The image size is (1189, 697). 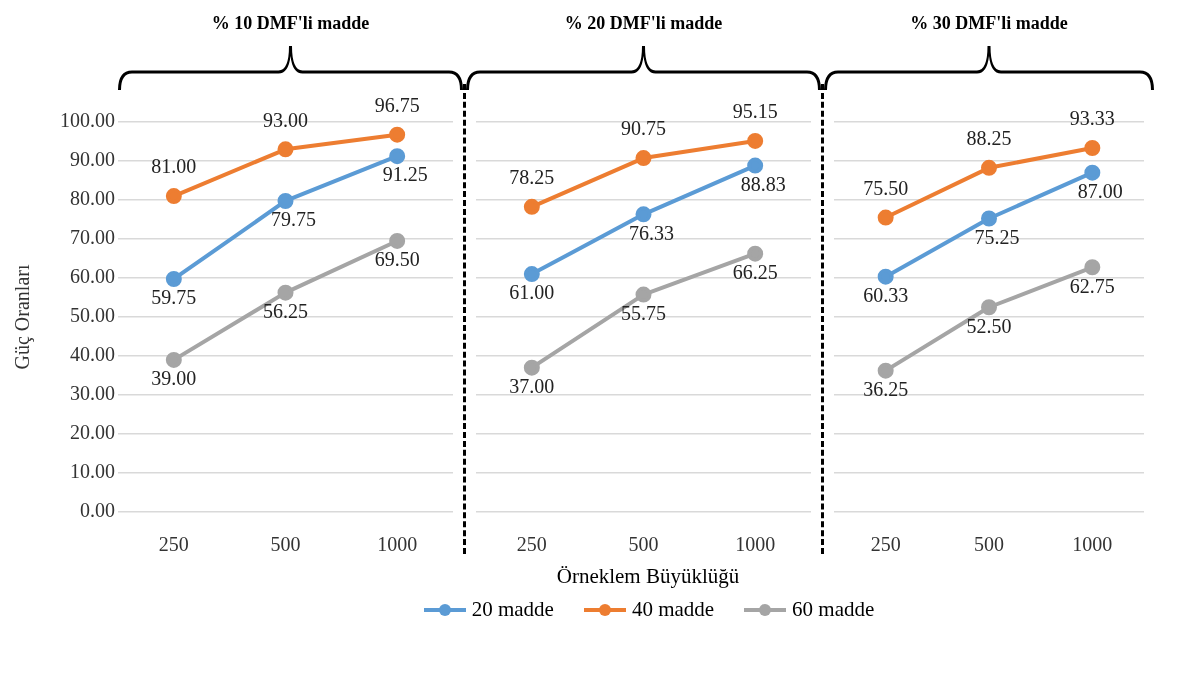 What do you see at coordinates (532, 177) in the screenshot?
I see `data-label: 78.25` at bounding box center [532, 177].